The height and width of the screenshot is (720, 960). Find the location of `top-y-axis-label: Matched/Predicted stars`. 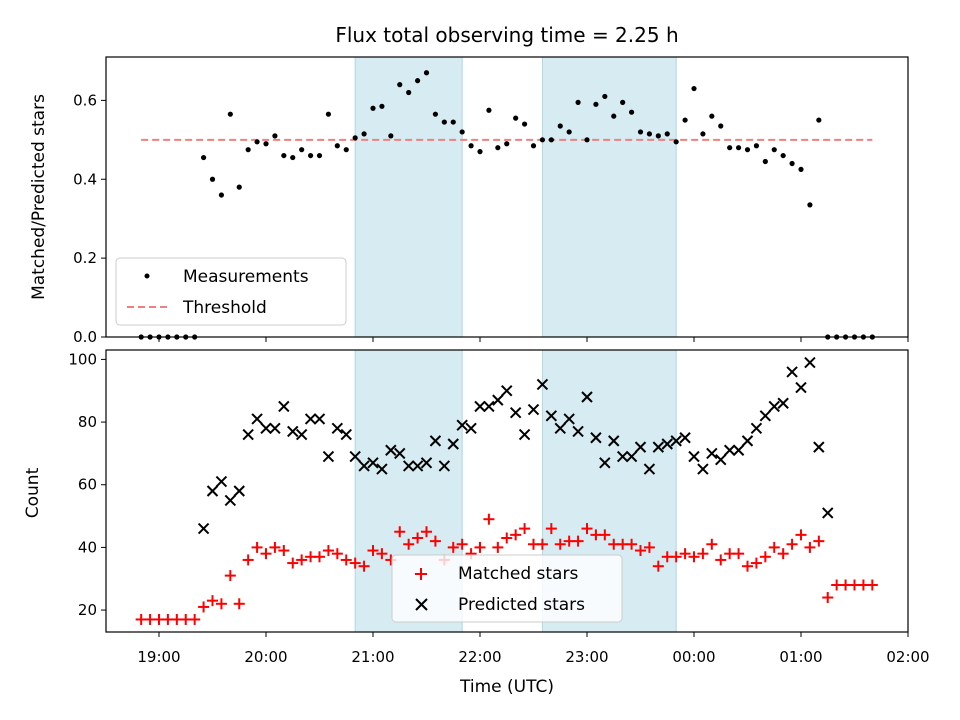

top-y-axis-label: Matched/Predicted stars is located at coordinates (39, 197).